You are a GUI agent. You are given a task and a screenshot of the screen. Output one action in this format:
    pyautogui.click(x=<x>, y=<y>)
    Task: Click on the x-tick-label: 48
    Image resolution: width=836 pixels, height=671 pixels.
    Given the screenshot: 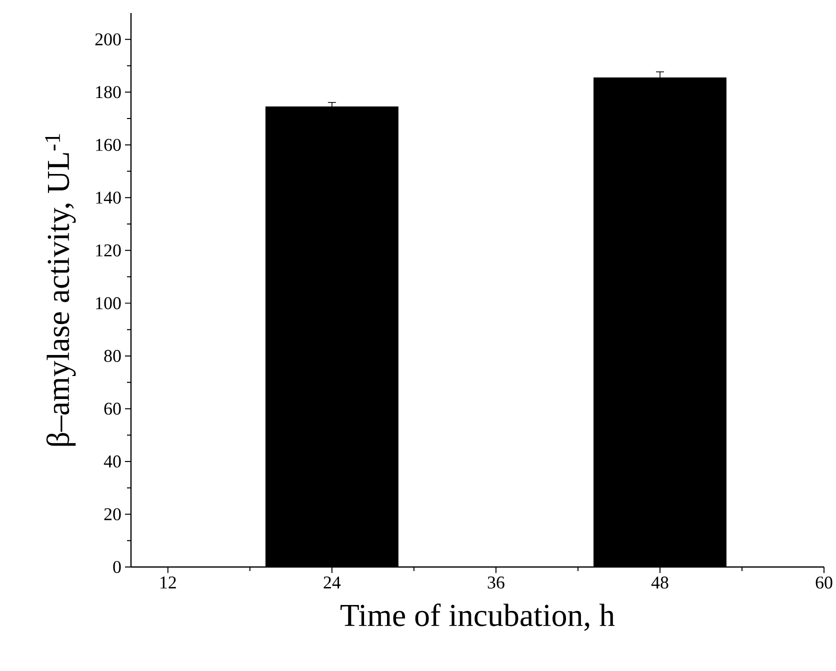 What is the action you would take?
    pyautogui.click(x=659, y=582)
    